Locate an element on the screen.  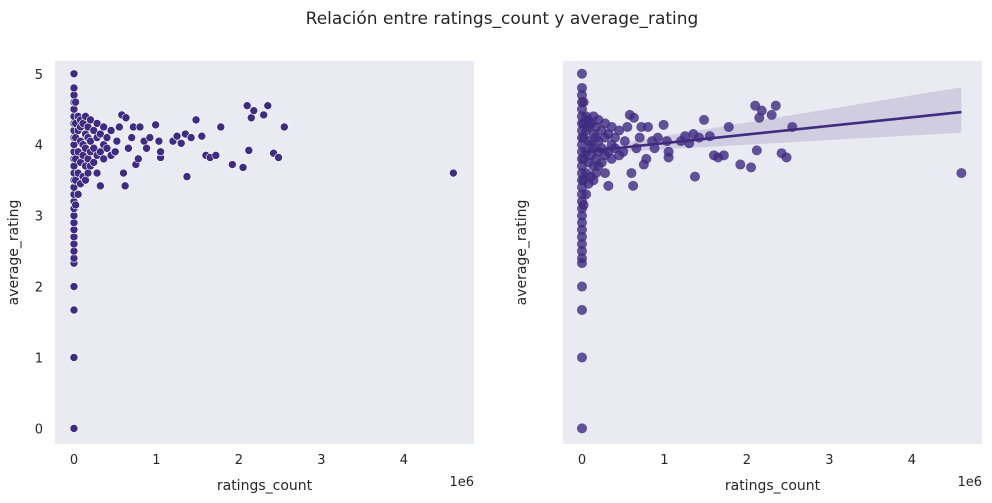
left-x-tick-labels: 0 1 2 3 4 is located at coordinates (239, 460).